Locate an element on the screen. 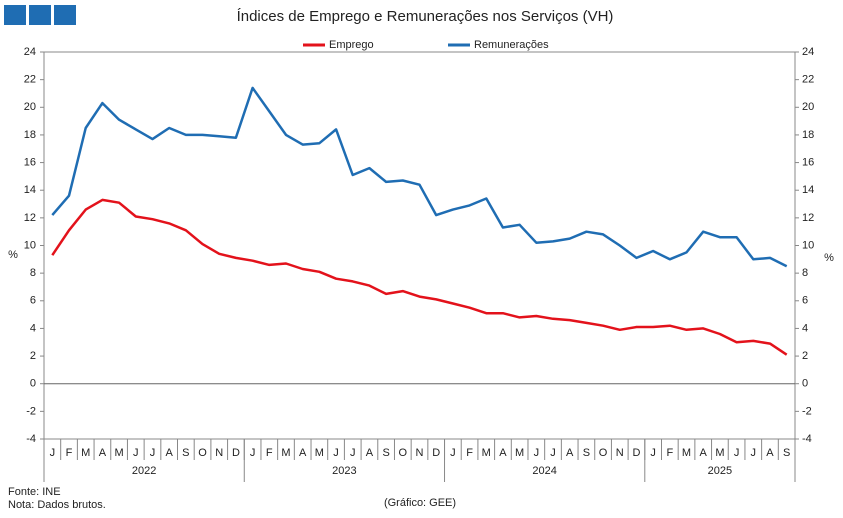  y-axis-label: % is located at coordinates (13, 255).